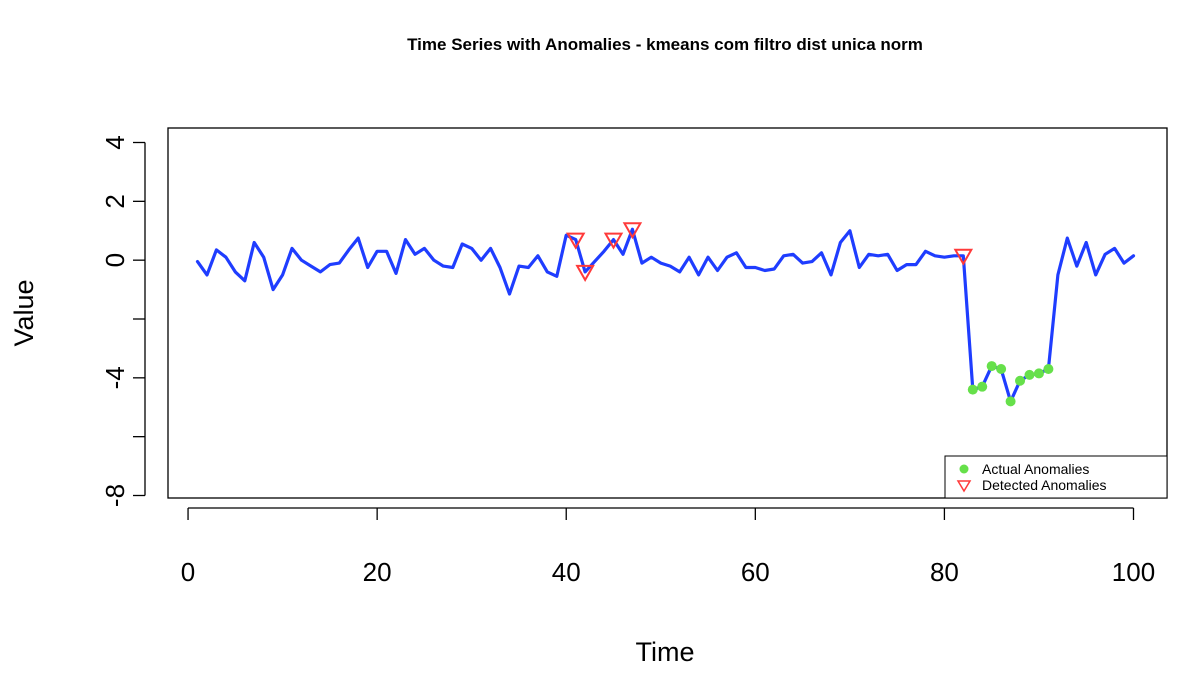 The height and width of the screenshot is (682, 1192). Describe the element at coordinates (566, 572) in the screenshot. I see `x-tick-label: 40` at that location.